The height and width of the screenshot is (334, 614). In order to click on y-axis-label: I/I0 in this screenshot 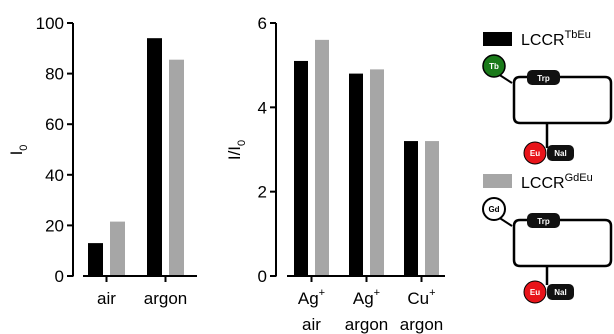, I will do `click(236, 150)`.